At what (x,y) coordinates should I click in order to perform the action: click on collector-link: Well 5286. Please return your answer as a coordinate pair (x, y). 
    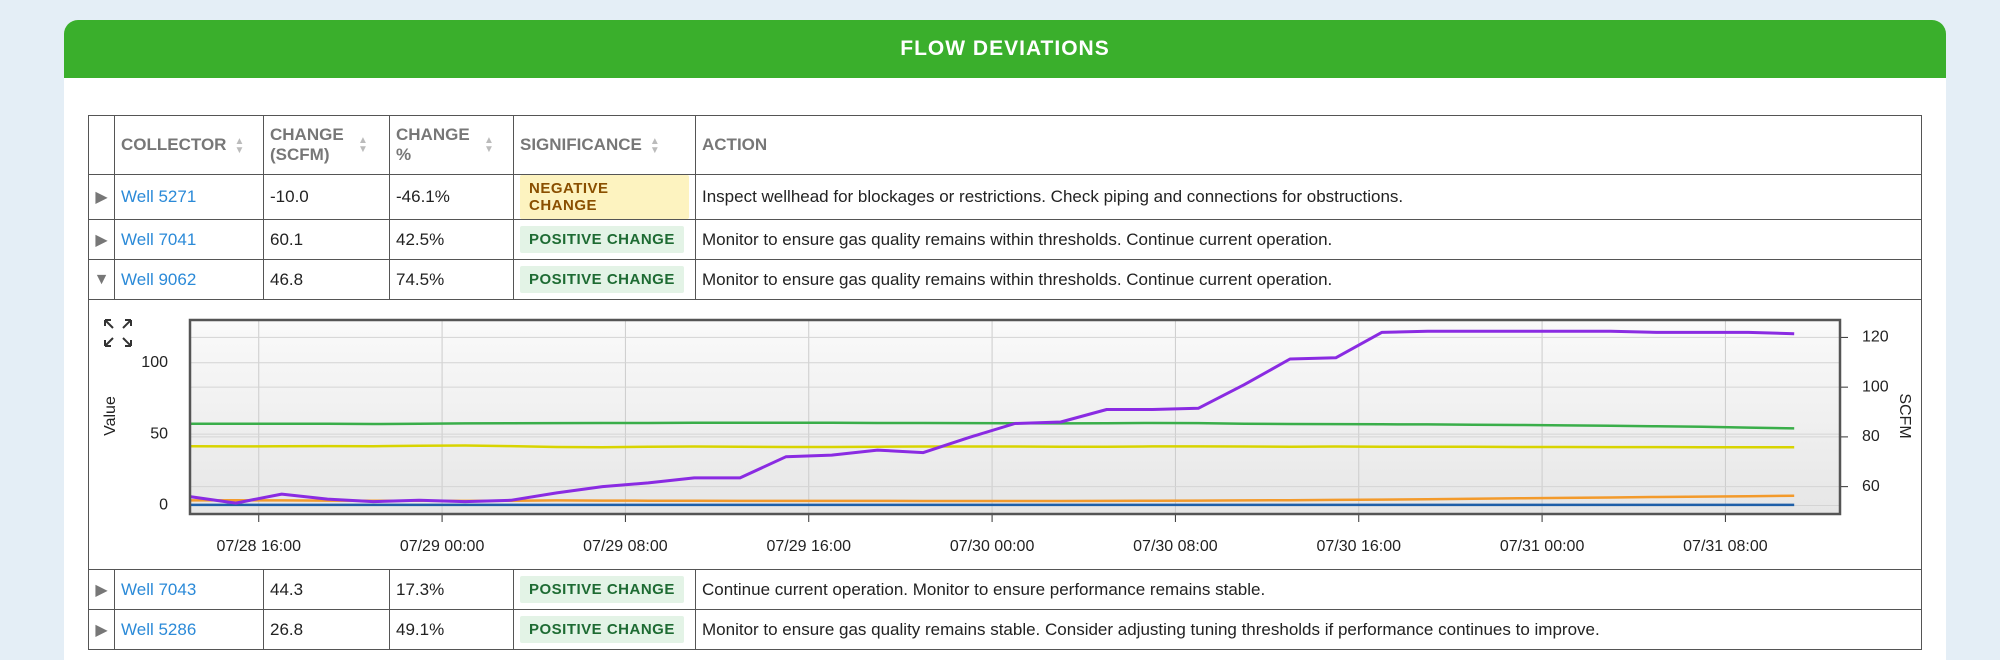
    Looking at the image, I should click on (159, 629).